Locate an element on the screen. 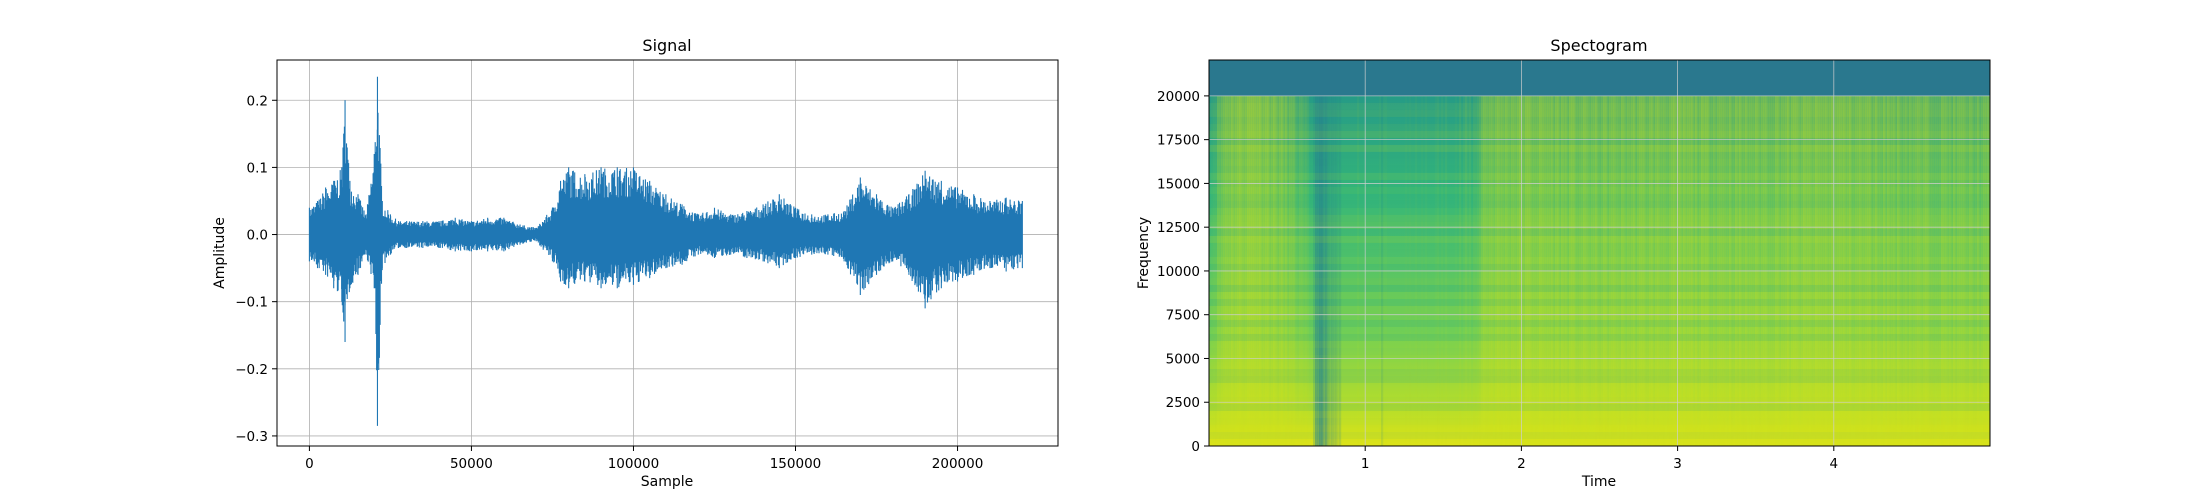  spectrogram-x-axis-label: Time is located at coordinates (1598, 482).